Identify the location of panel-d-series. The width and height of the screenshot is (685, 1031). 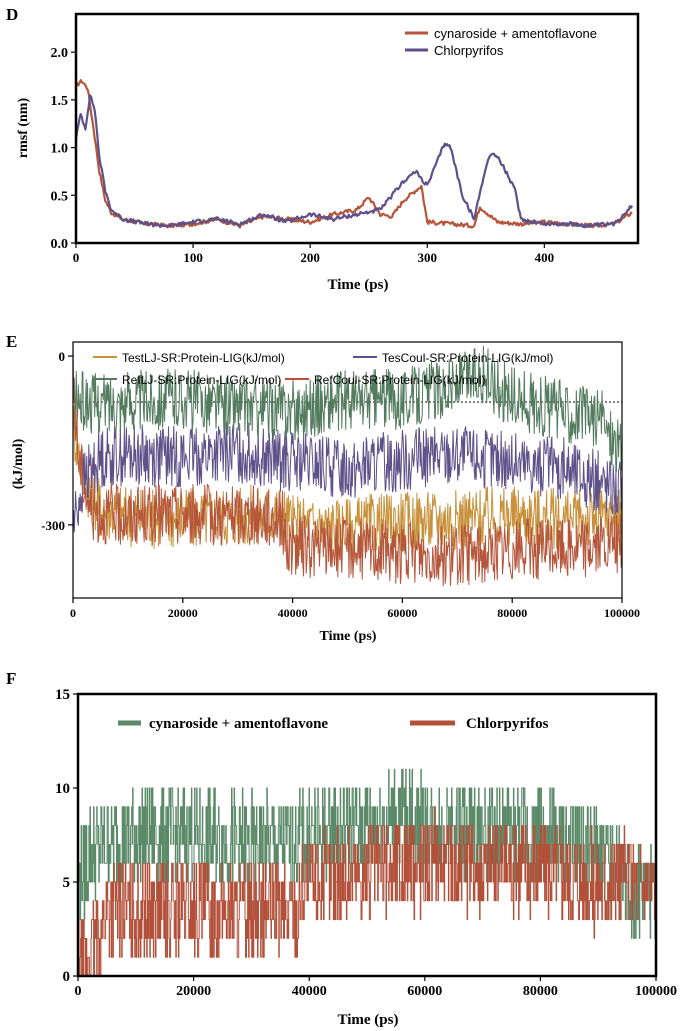
(354, 154).